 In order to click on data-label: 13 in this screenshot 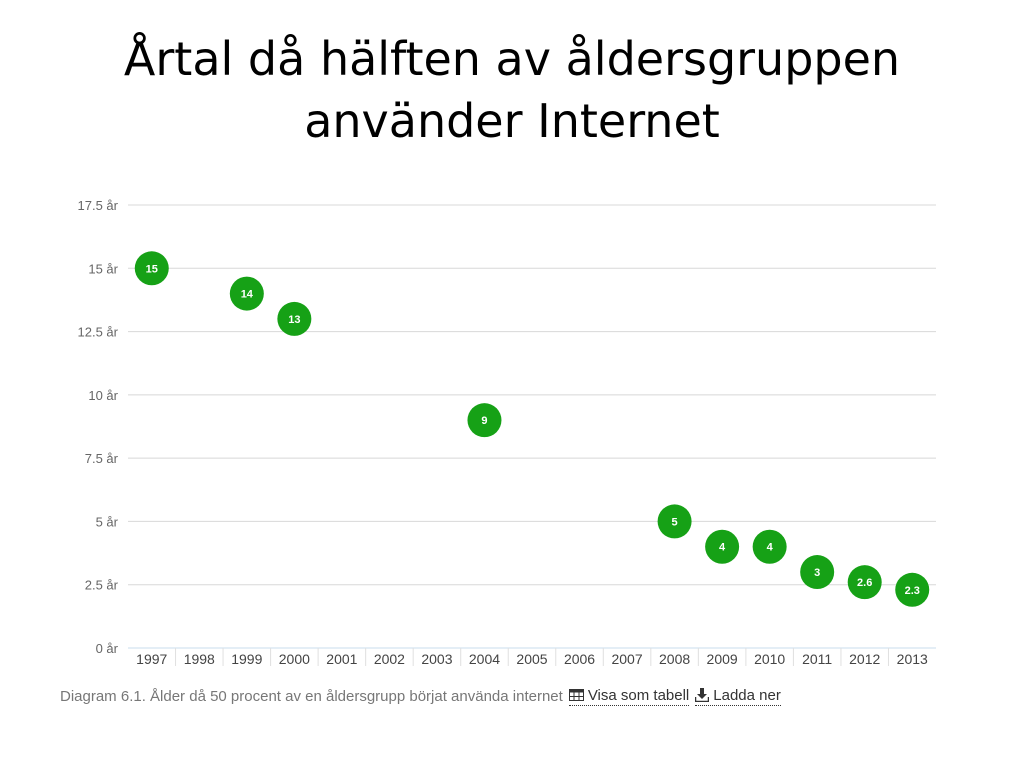, I will do `click(294, 320)`.